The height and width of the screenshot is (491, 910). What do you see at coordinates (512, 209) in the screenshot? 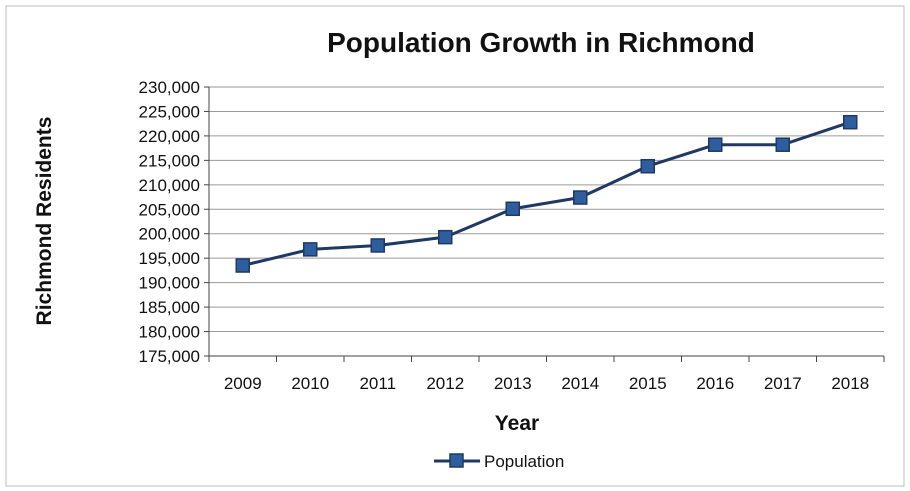
I see `data-point-2013` at bounding box center [512, 209].